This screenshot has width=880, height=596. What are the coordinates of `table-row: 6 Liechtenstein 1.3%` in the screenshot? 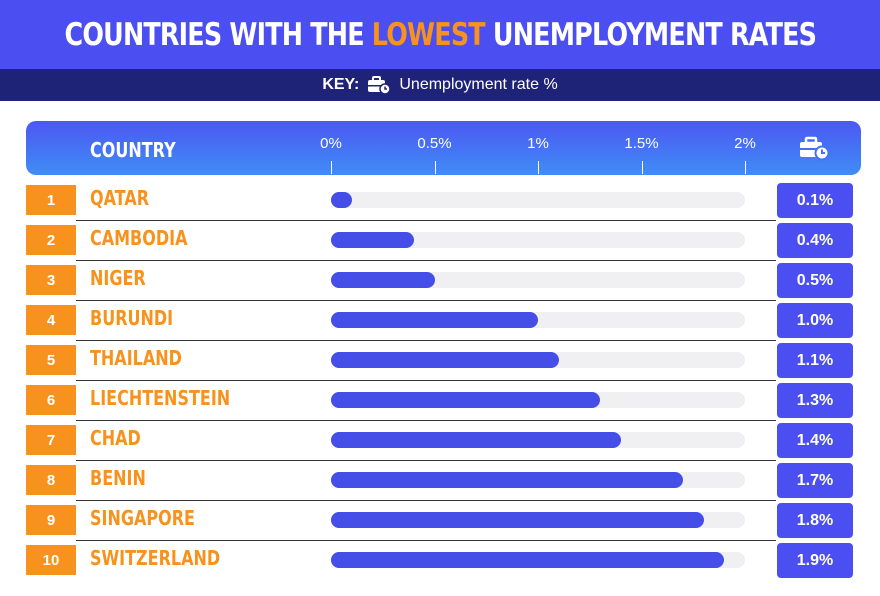 It's located at (443, 401).